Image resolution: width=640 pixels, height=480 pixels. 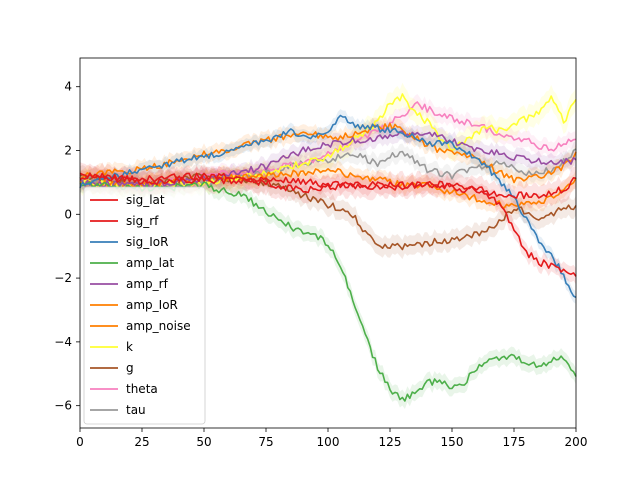 I want to click on legend-label-k: k, so click(x=129, y=347).